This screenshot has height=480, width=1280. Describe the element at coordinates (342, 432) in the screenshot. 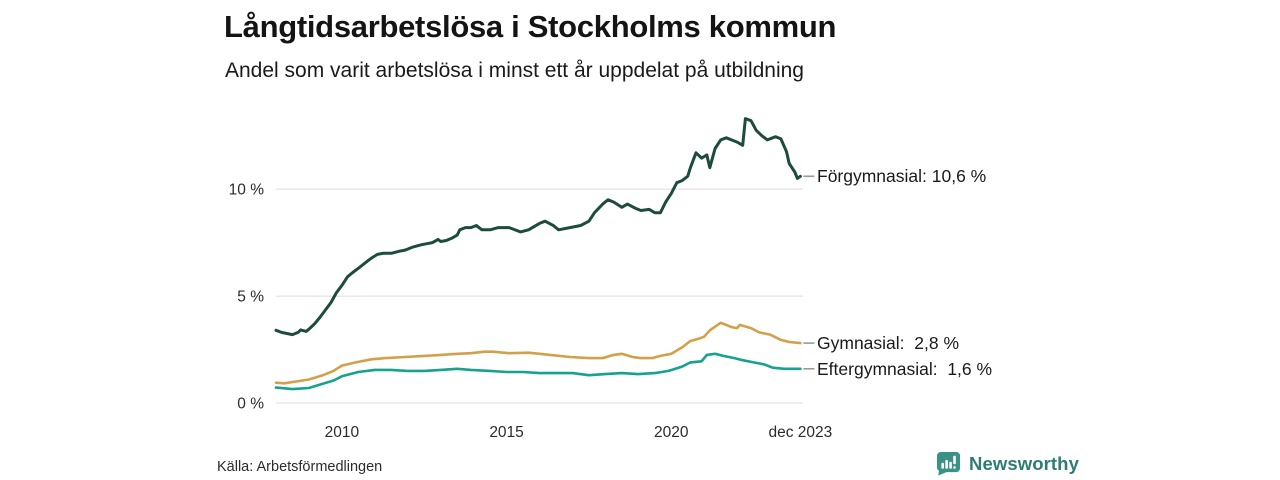

I see `x-tick-label: 2010` at that location.